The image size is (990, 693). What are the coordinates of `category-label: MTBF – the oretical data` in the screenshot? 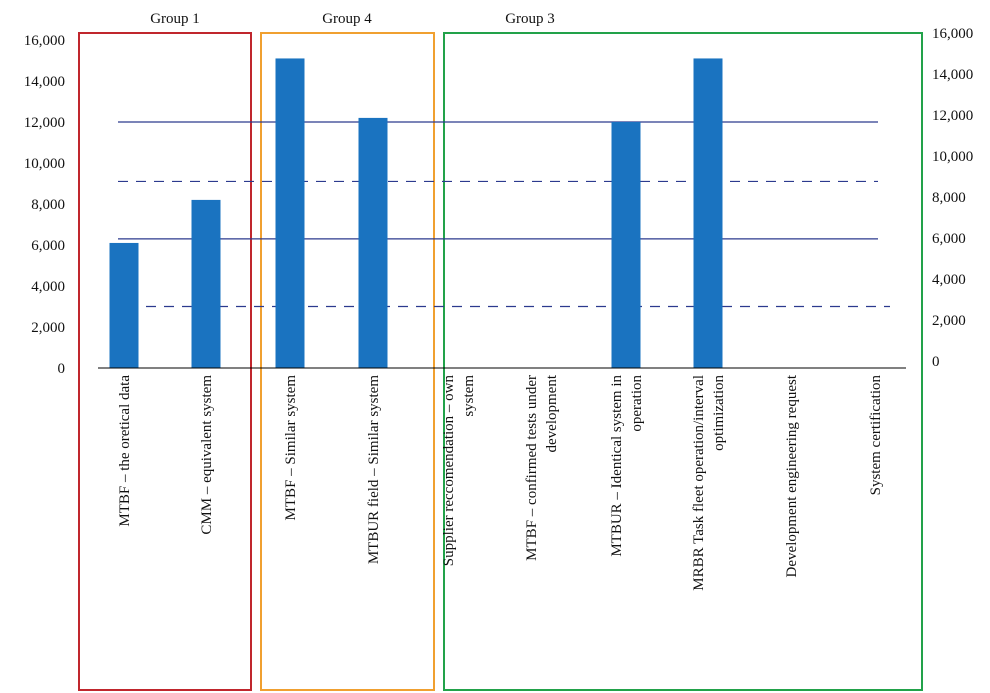 It's located at (125, 451).